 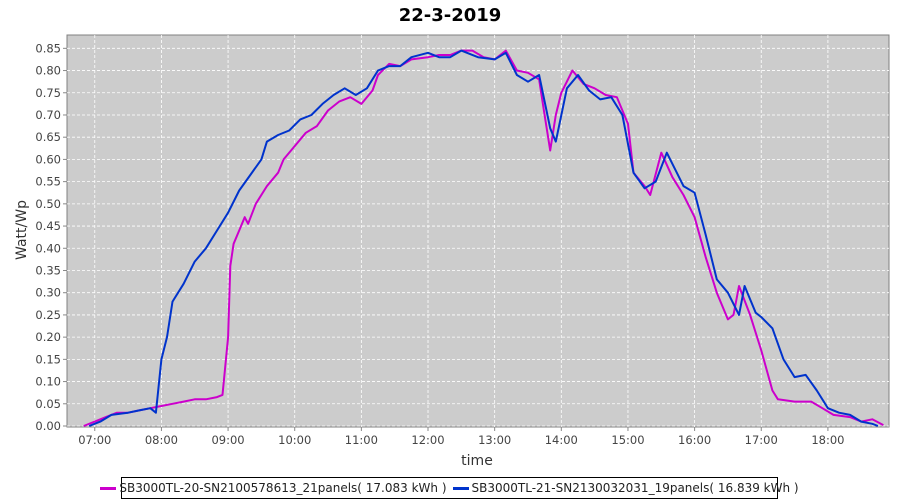 I want to click on y-axis-label: Watt/Wp, so click(x=22, y=230).